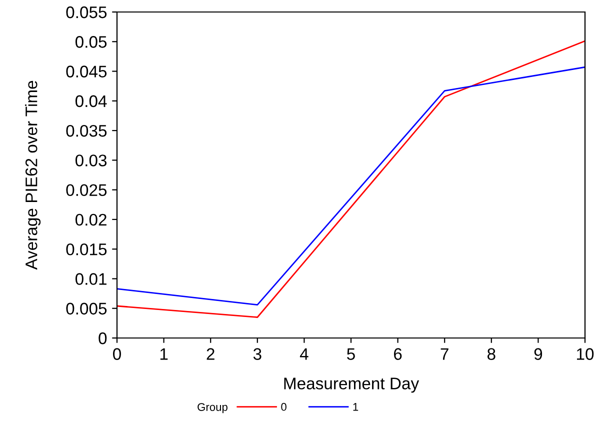 This screenshot has width=596, height=423. What do you see at coordinates (304, 354) in the screenshot?
I see `x-tick-label: 4` at bounding box center [304, 354].